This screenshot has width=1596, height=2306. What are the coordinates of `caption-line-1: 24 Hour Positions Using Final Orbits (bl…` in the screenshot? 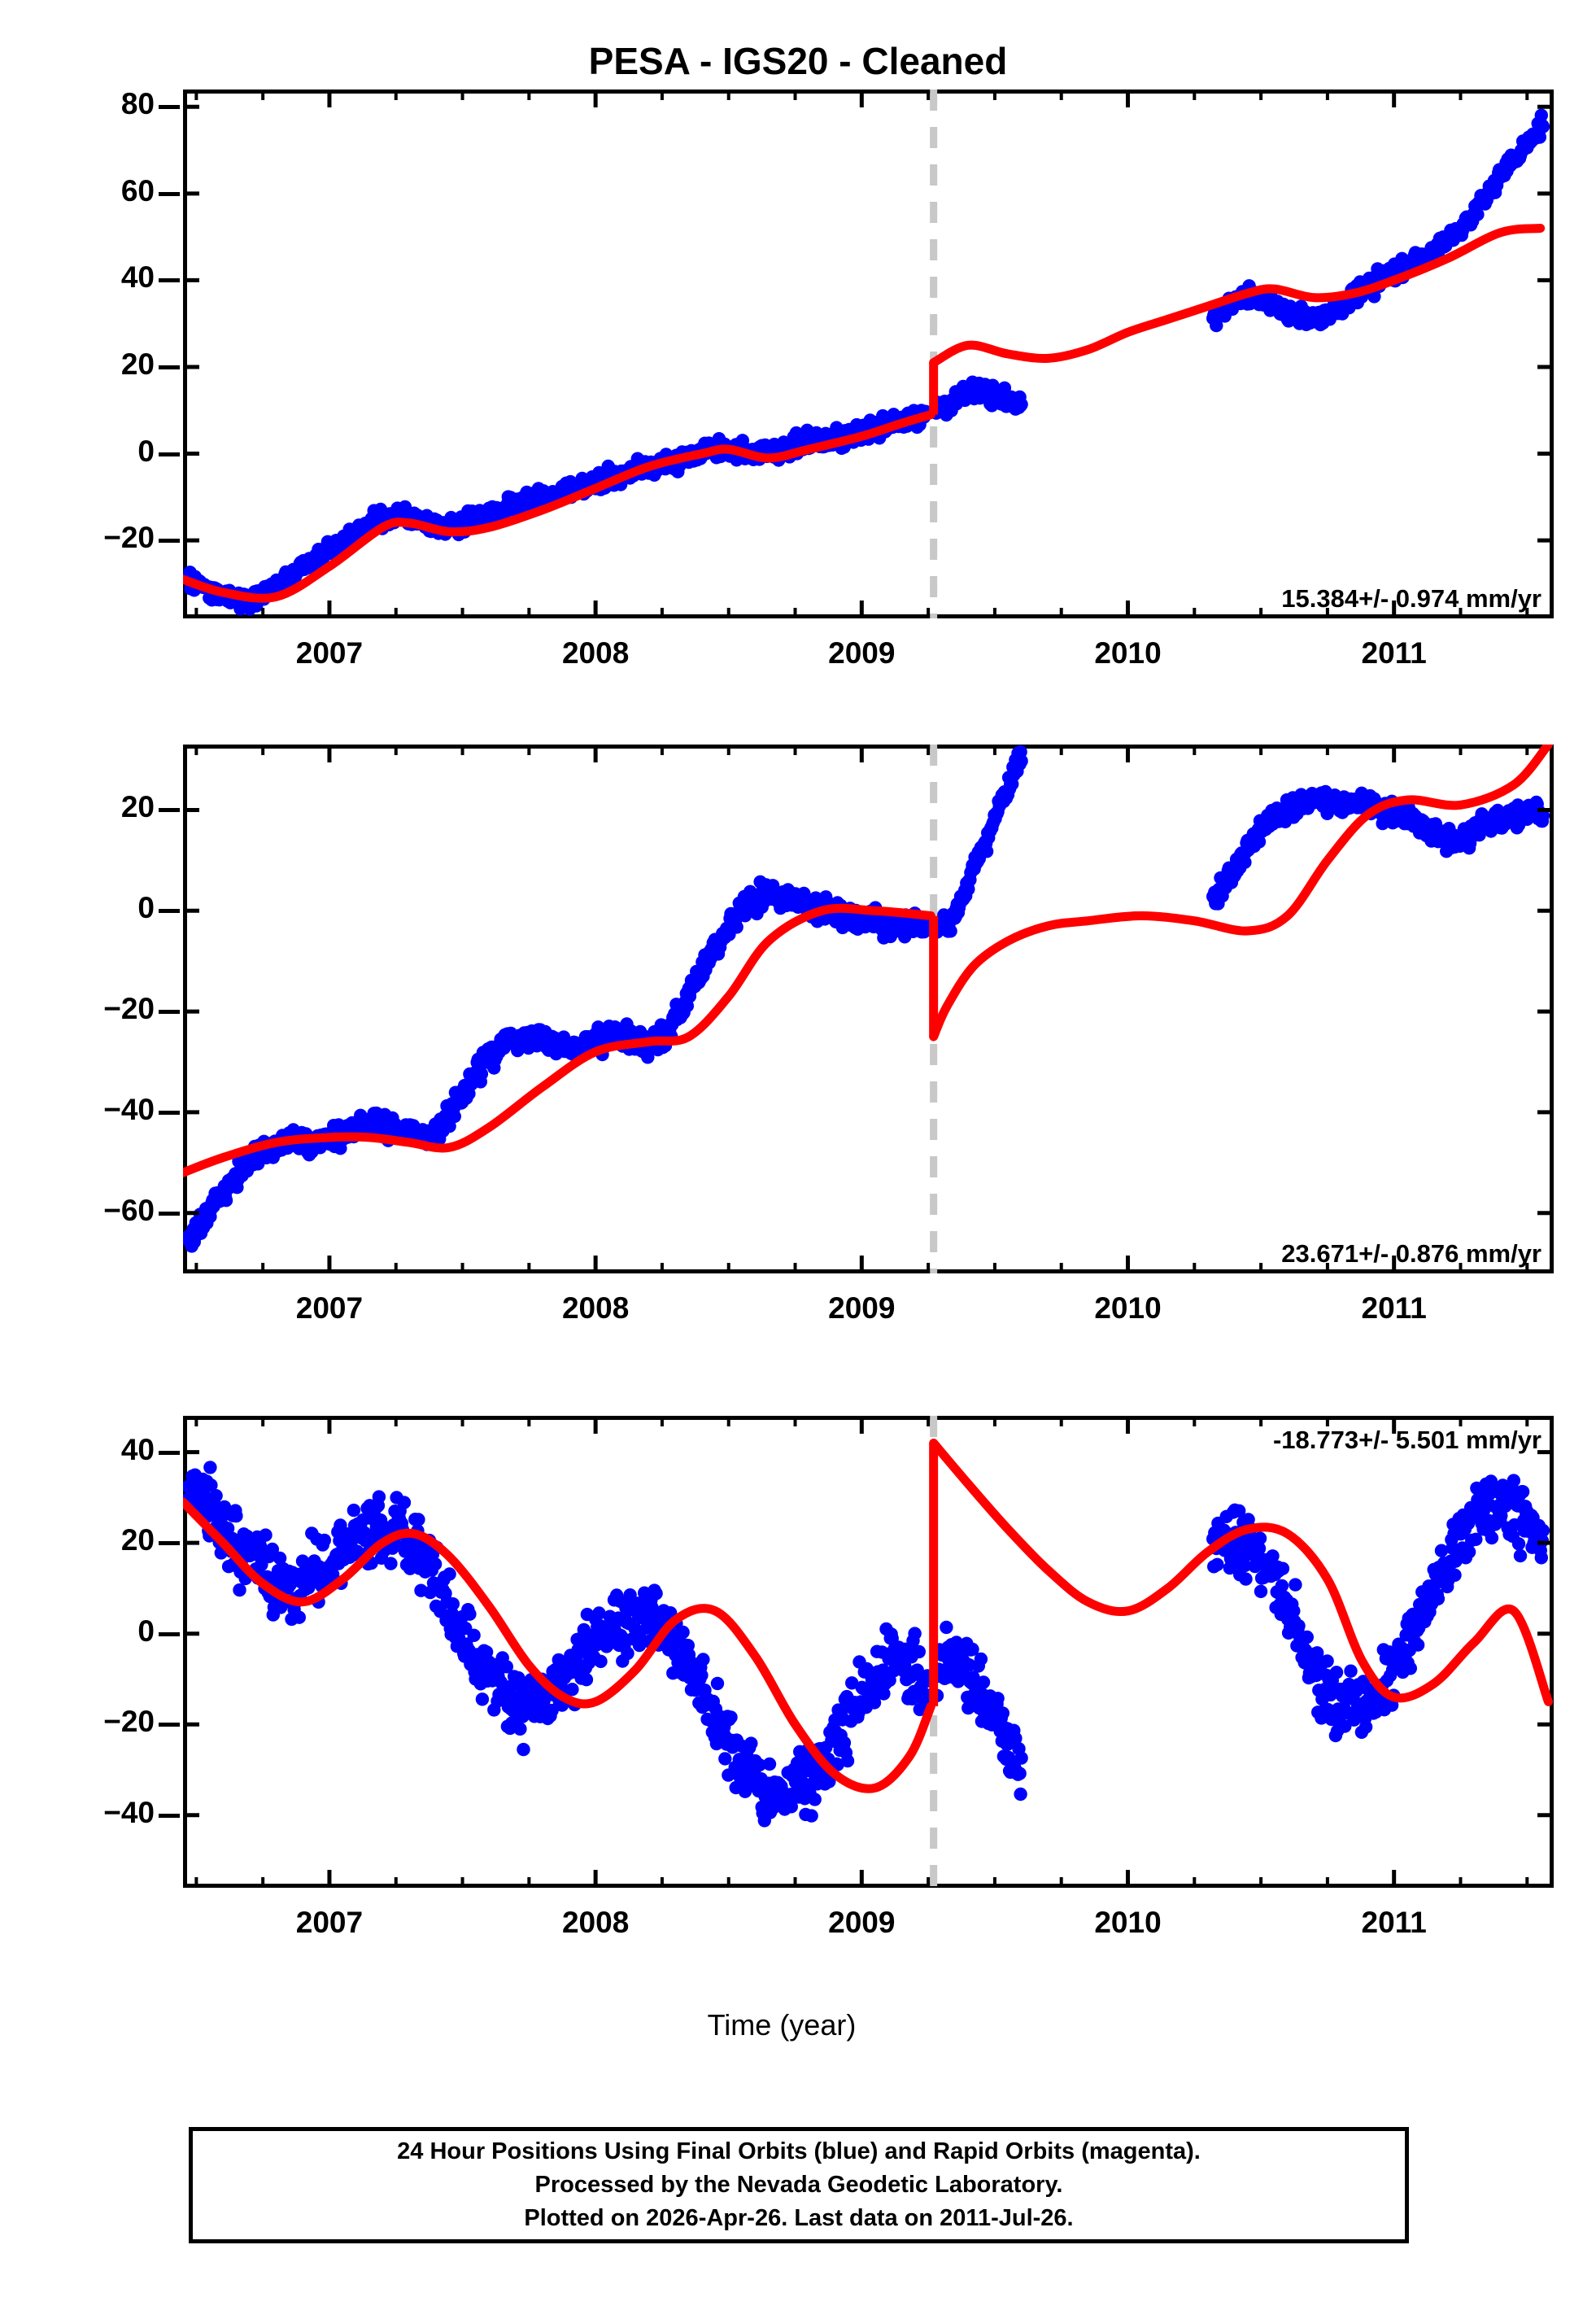 It's located at (799, 2151).